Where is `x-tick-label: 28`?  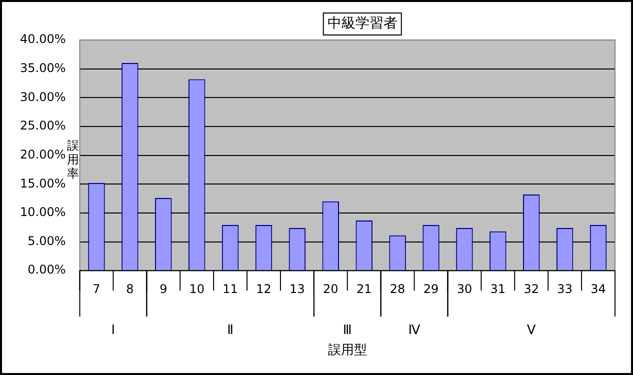 x-tick-label: 28 is located at coordinates (398, 289).